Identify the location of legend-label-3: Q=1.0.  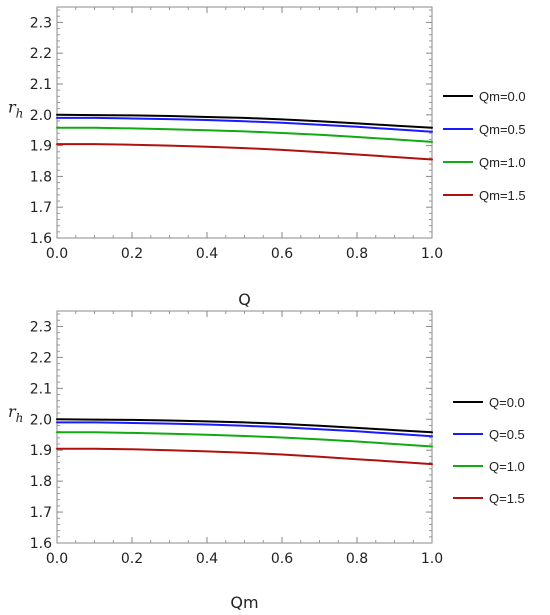
(507, 466).